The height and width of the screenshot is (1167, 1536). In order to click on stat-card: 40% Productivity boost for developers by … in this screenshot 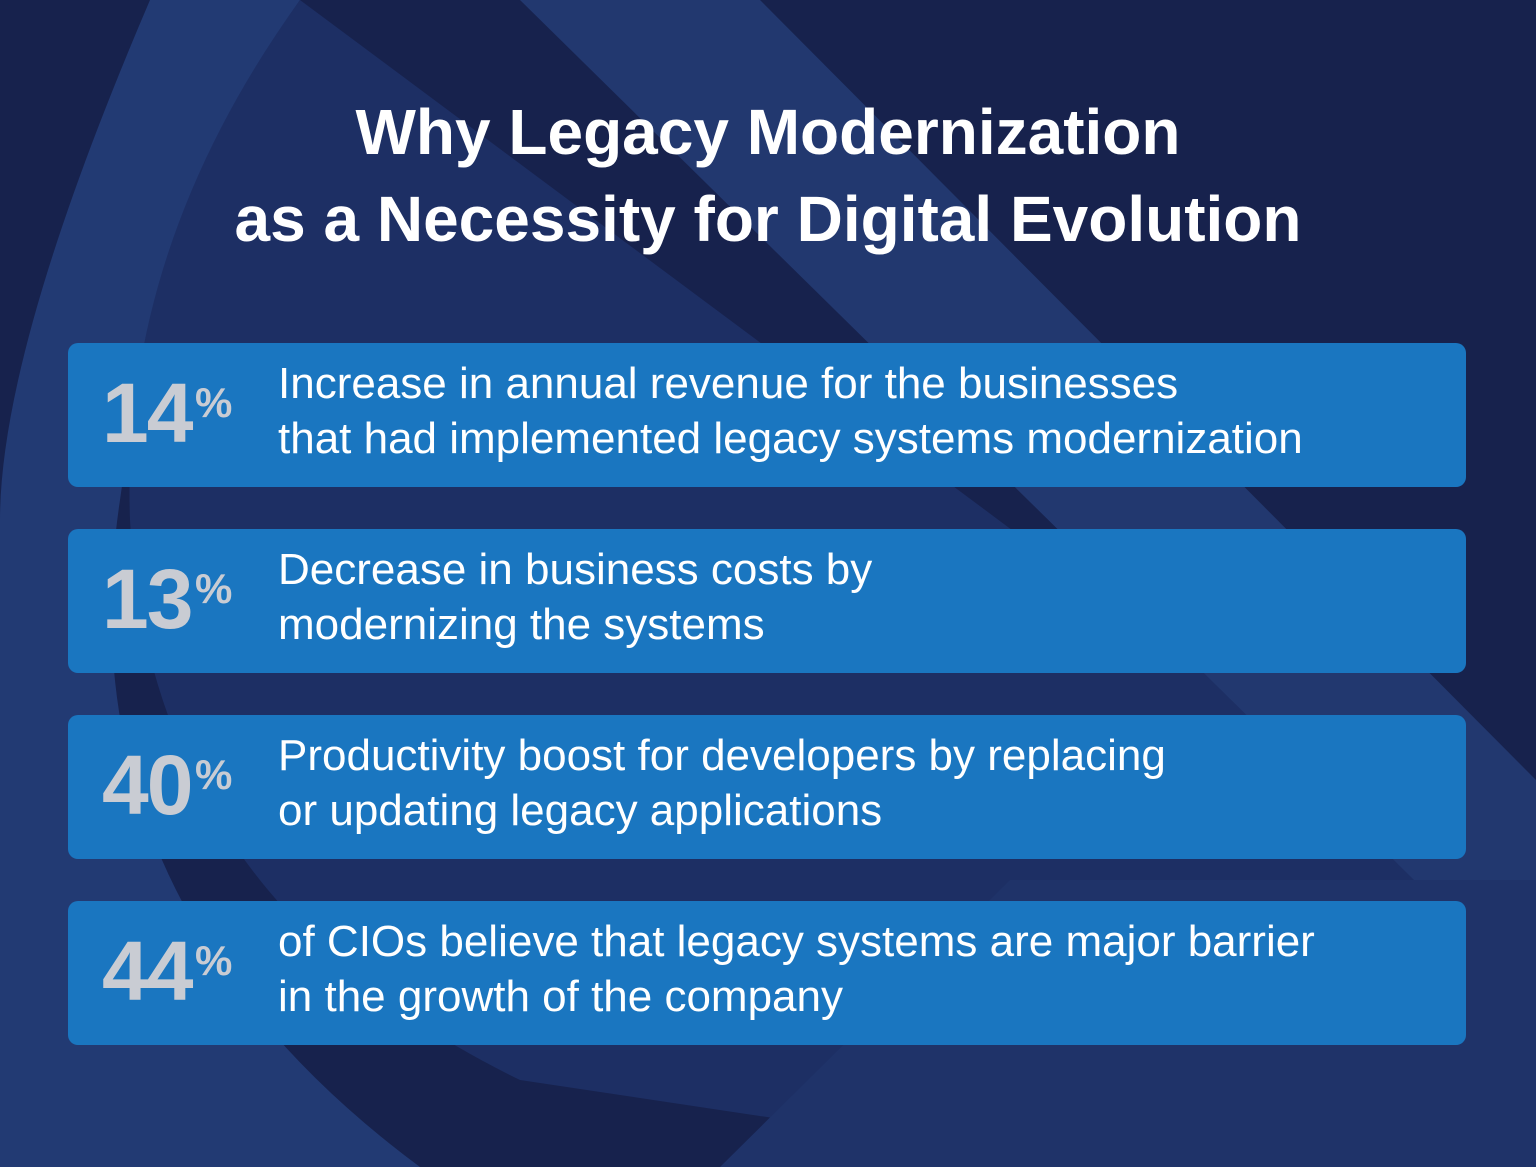, I will do `click(767, 787)`.